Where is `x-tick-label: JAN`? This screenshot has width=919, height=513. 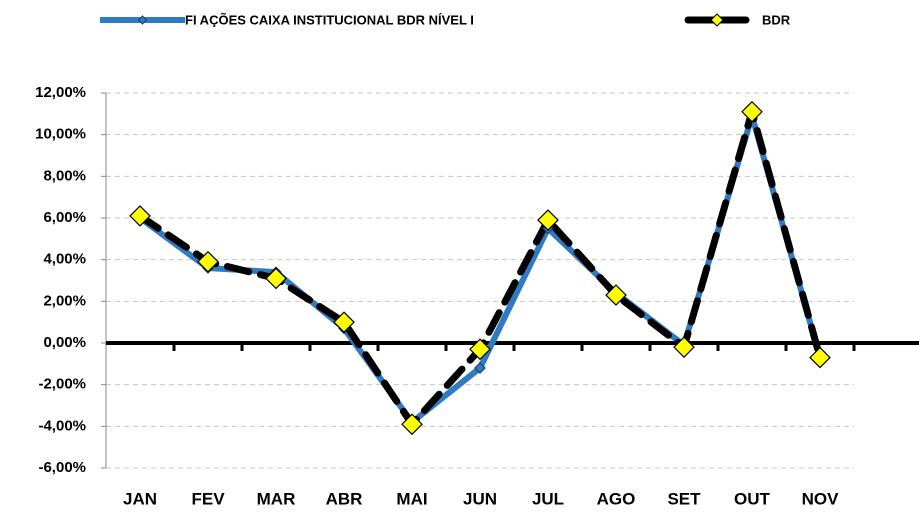 x-tick-label: JAN is located at coordinates (140, 498).